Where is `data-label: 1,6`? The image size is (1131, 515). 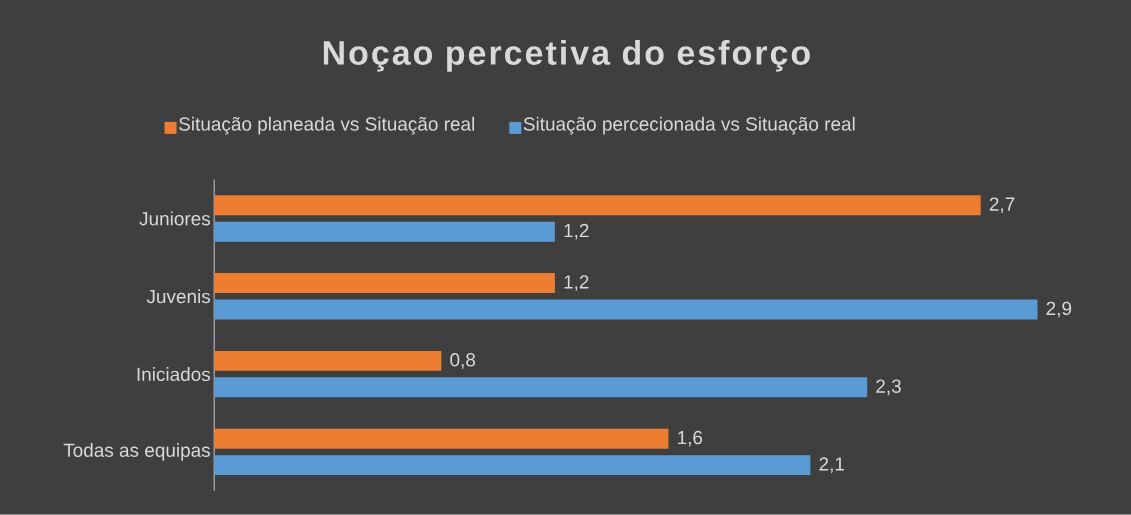
data-label: 1,6 is located at coordinates (690, 438).